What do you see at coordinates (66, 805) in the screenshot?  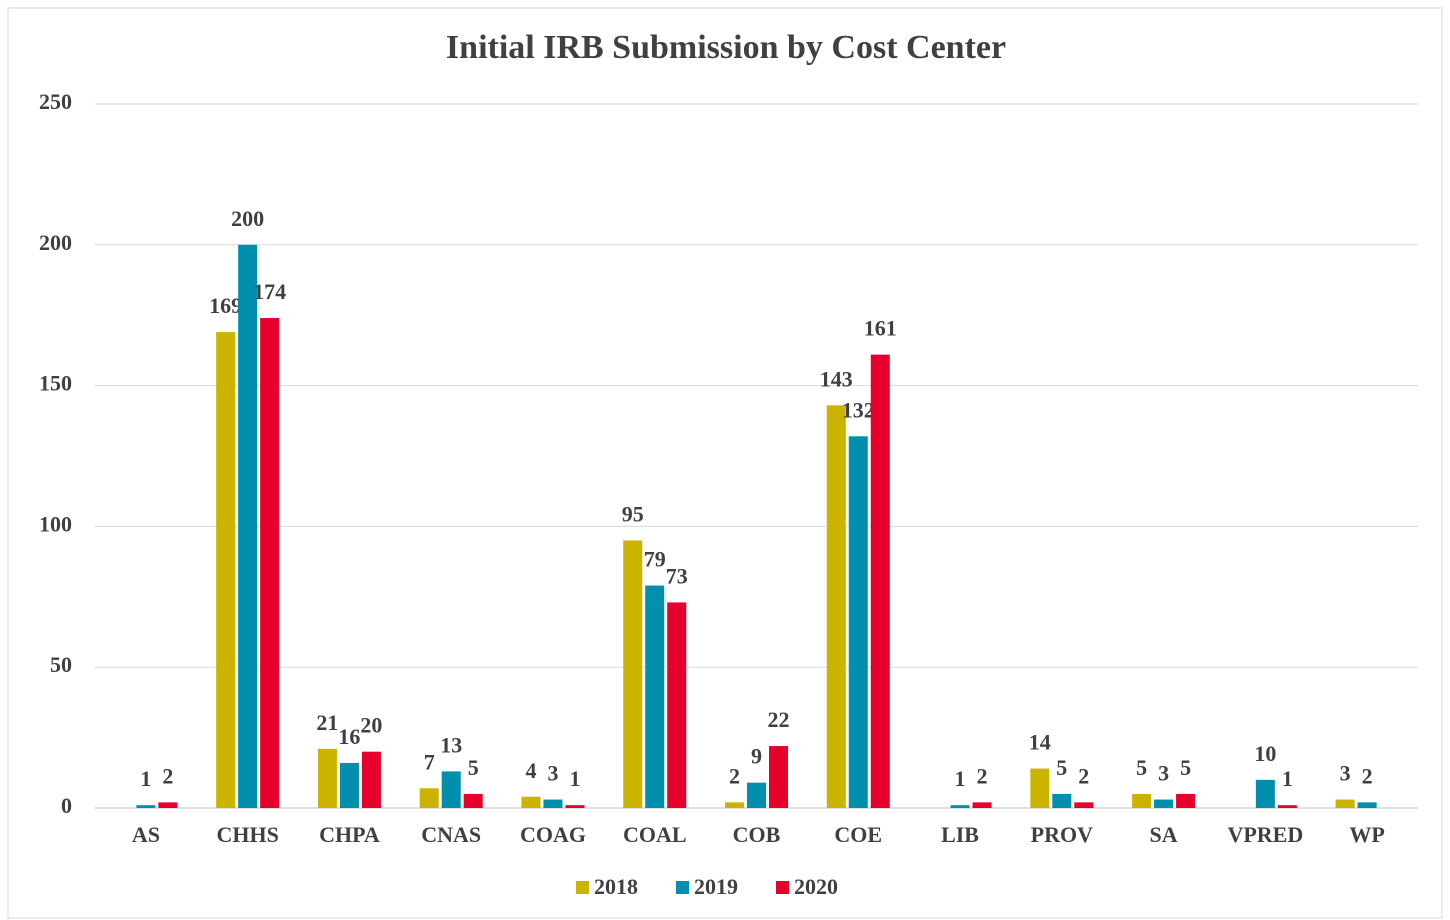 I see `y-tick-label: 0` at bounding box center [66, 805].